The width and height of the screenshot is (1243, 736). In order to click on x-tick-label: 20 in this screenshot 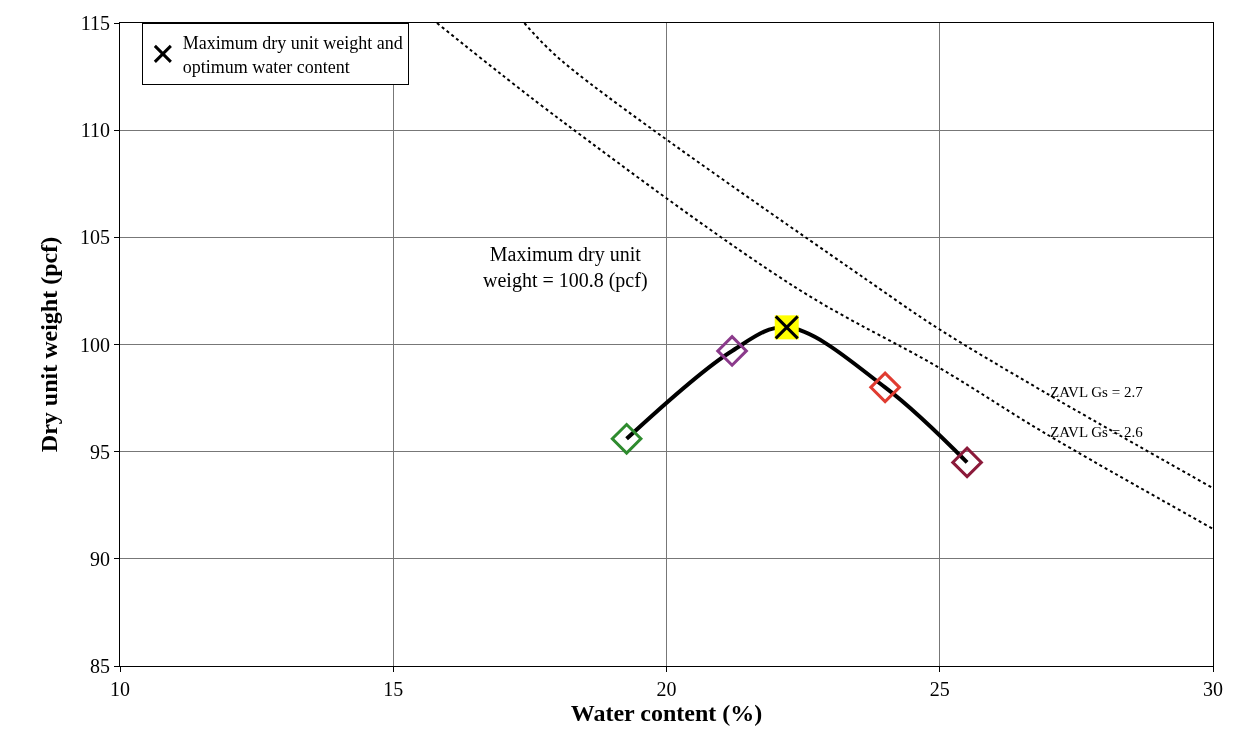, I will do `click(666, 689)`.